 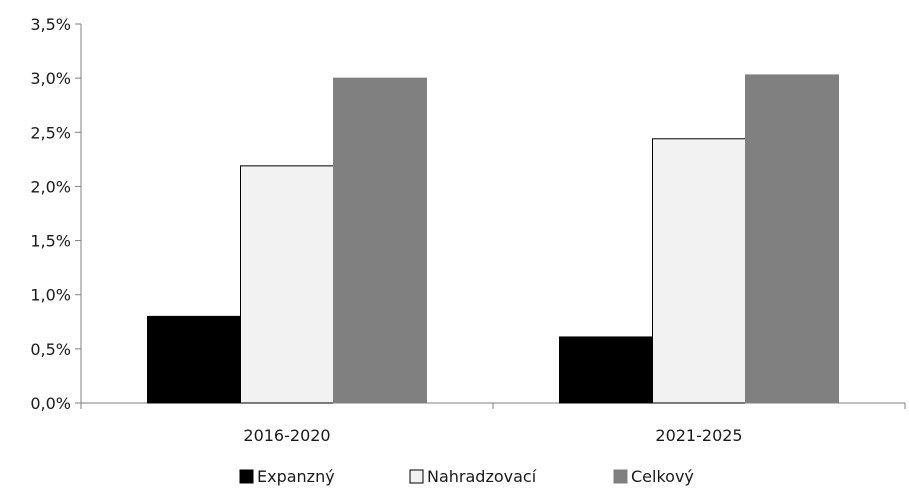 What do you see at coordinates (482, 476) in the screenshot?
I see `legend-label: Nahradzovací` at bounding box center [482, 476].